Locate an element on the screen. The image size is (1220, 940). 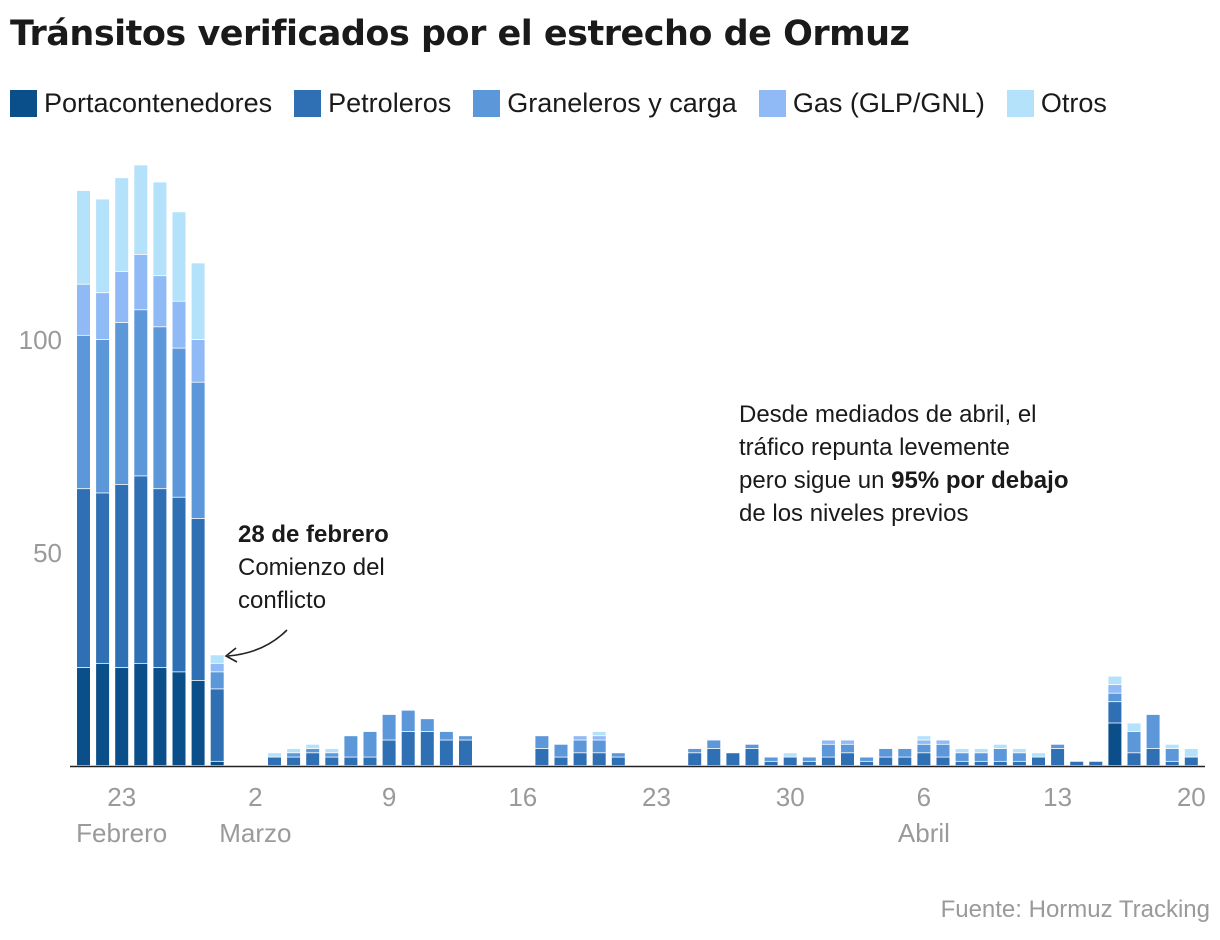
y-tick-label: 100 is located at coordinates (40, 340).